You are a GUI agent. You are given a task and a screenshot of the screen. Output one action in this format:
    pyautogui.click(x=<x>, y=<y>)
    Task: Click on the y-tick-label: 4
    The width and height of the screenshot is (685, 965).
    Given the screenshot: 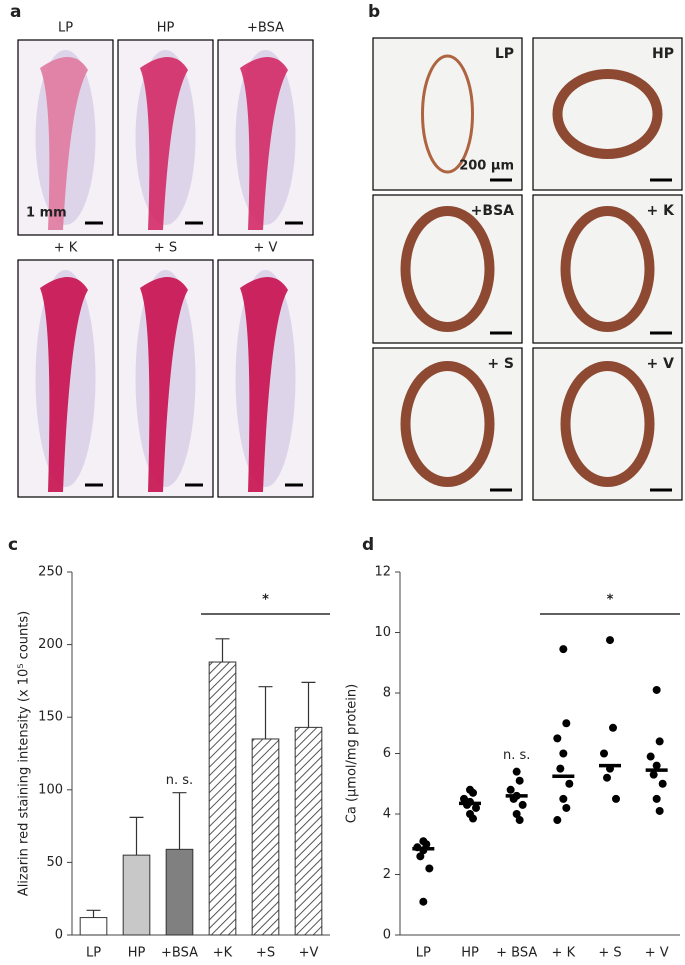 What is the action you would take?
    pyautogui.click(x=387, y=814)
    